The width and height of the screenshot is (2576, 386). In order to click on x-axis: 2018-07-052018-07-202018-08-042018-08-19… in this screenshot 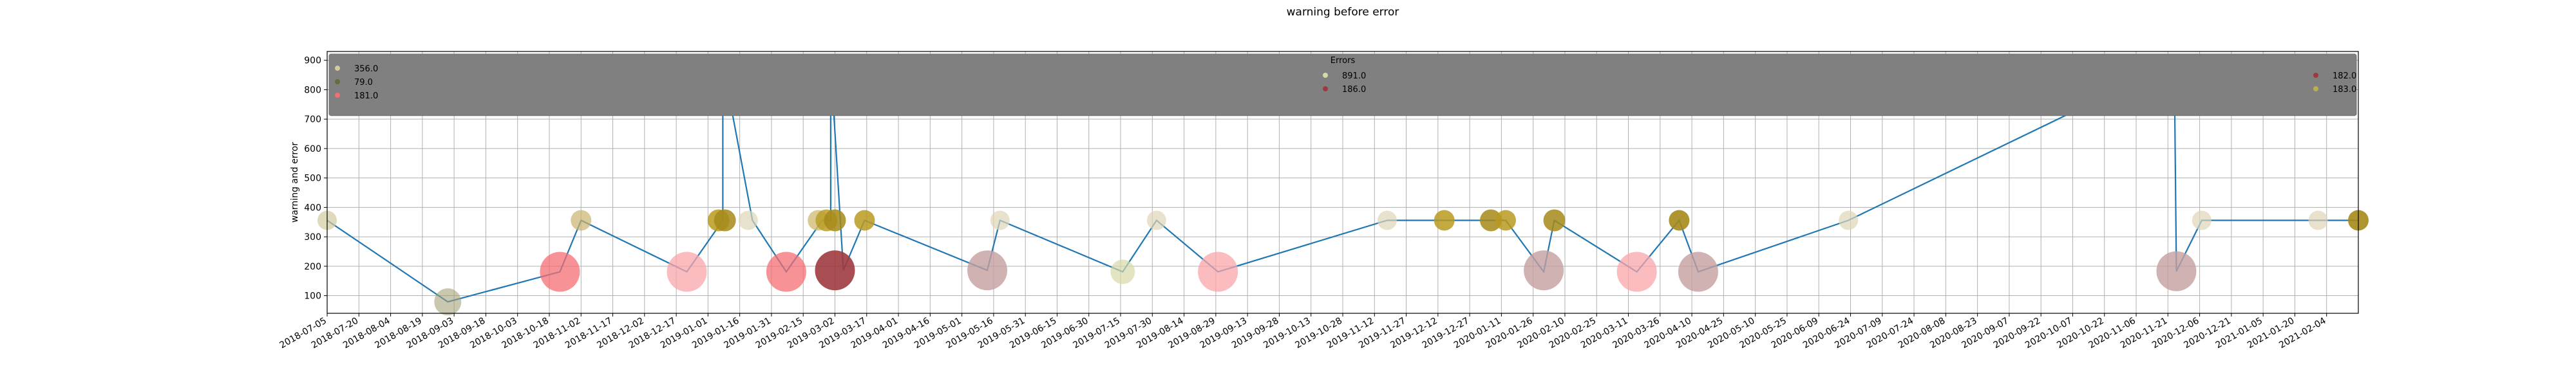, I will do `click(1303, 332)`.